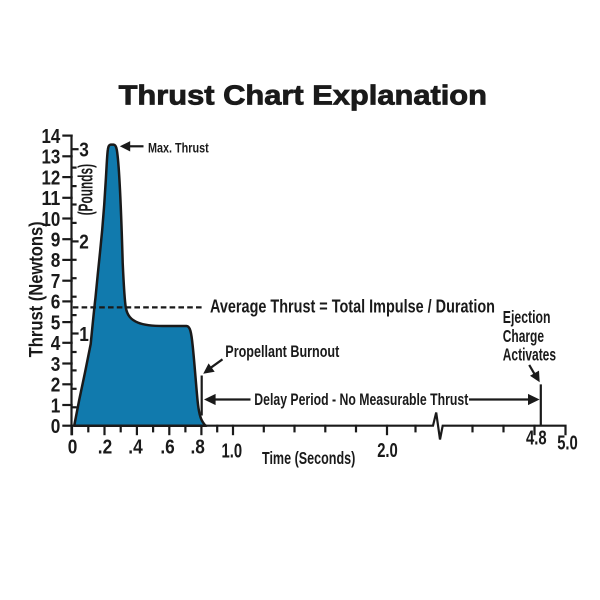 This screenshot has width=600, height=600. What do you see at coordinates (303, 95) in the screenshot?
I see `svg-text: Thrust Chart Explanation` at bounding box center [303, 95].